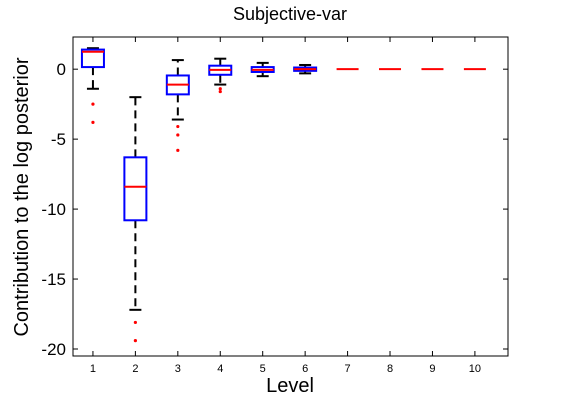 This screenshot has width=561, height=420. Describe the element at coordinates (432, 369) in the screenshot. I see `x-tick-label: 9` at that location.